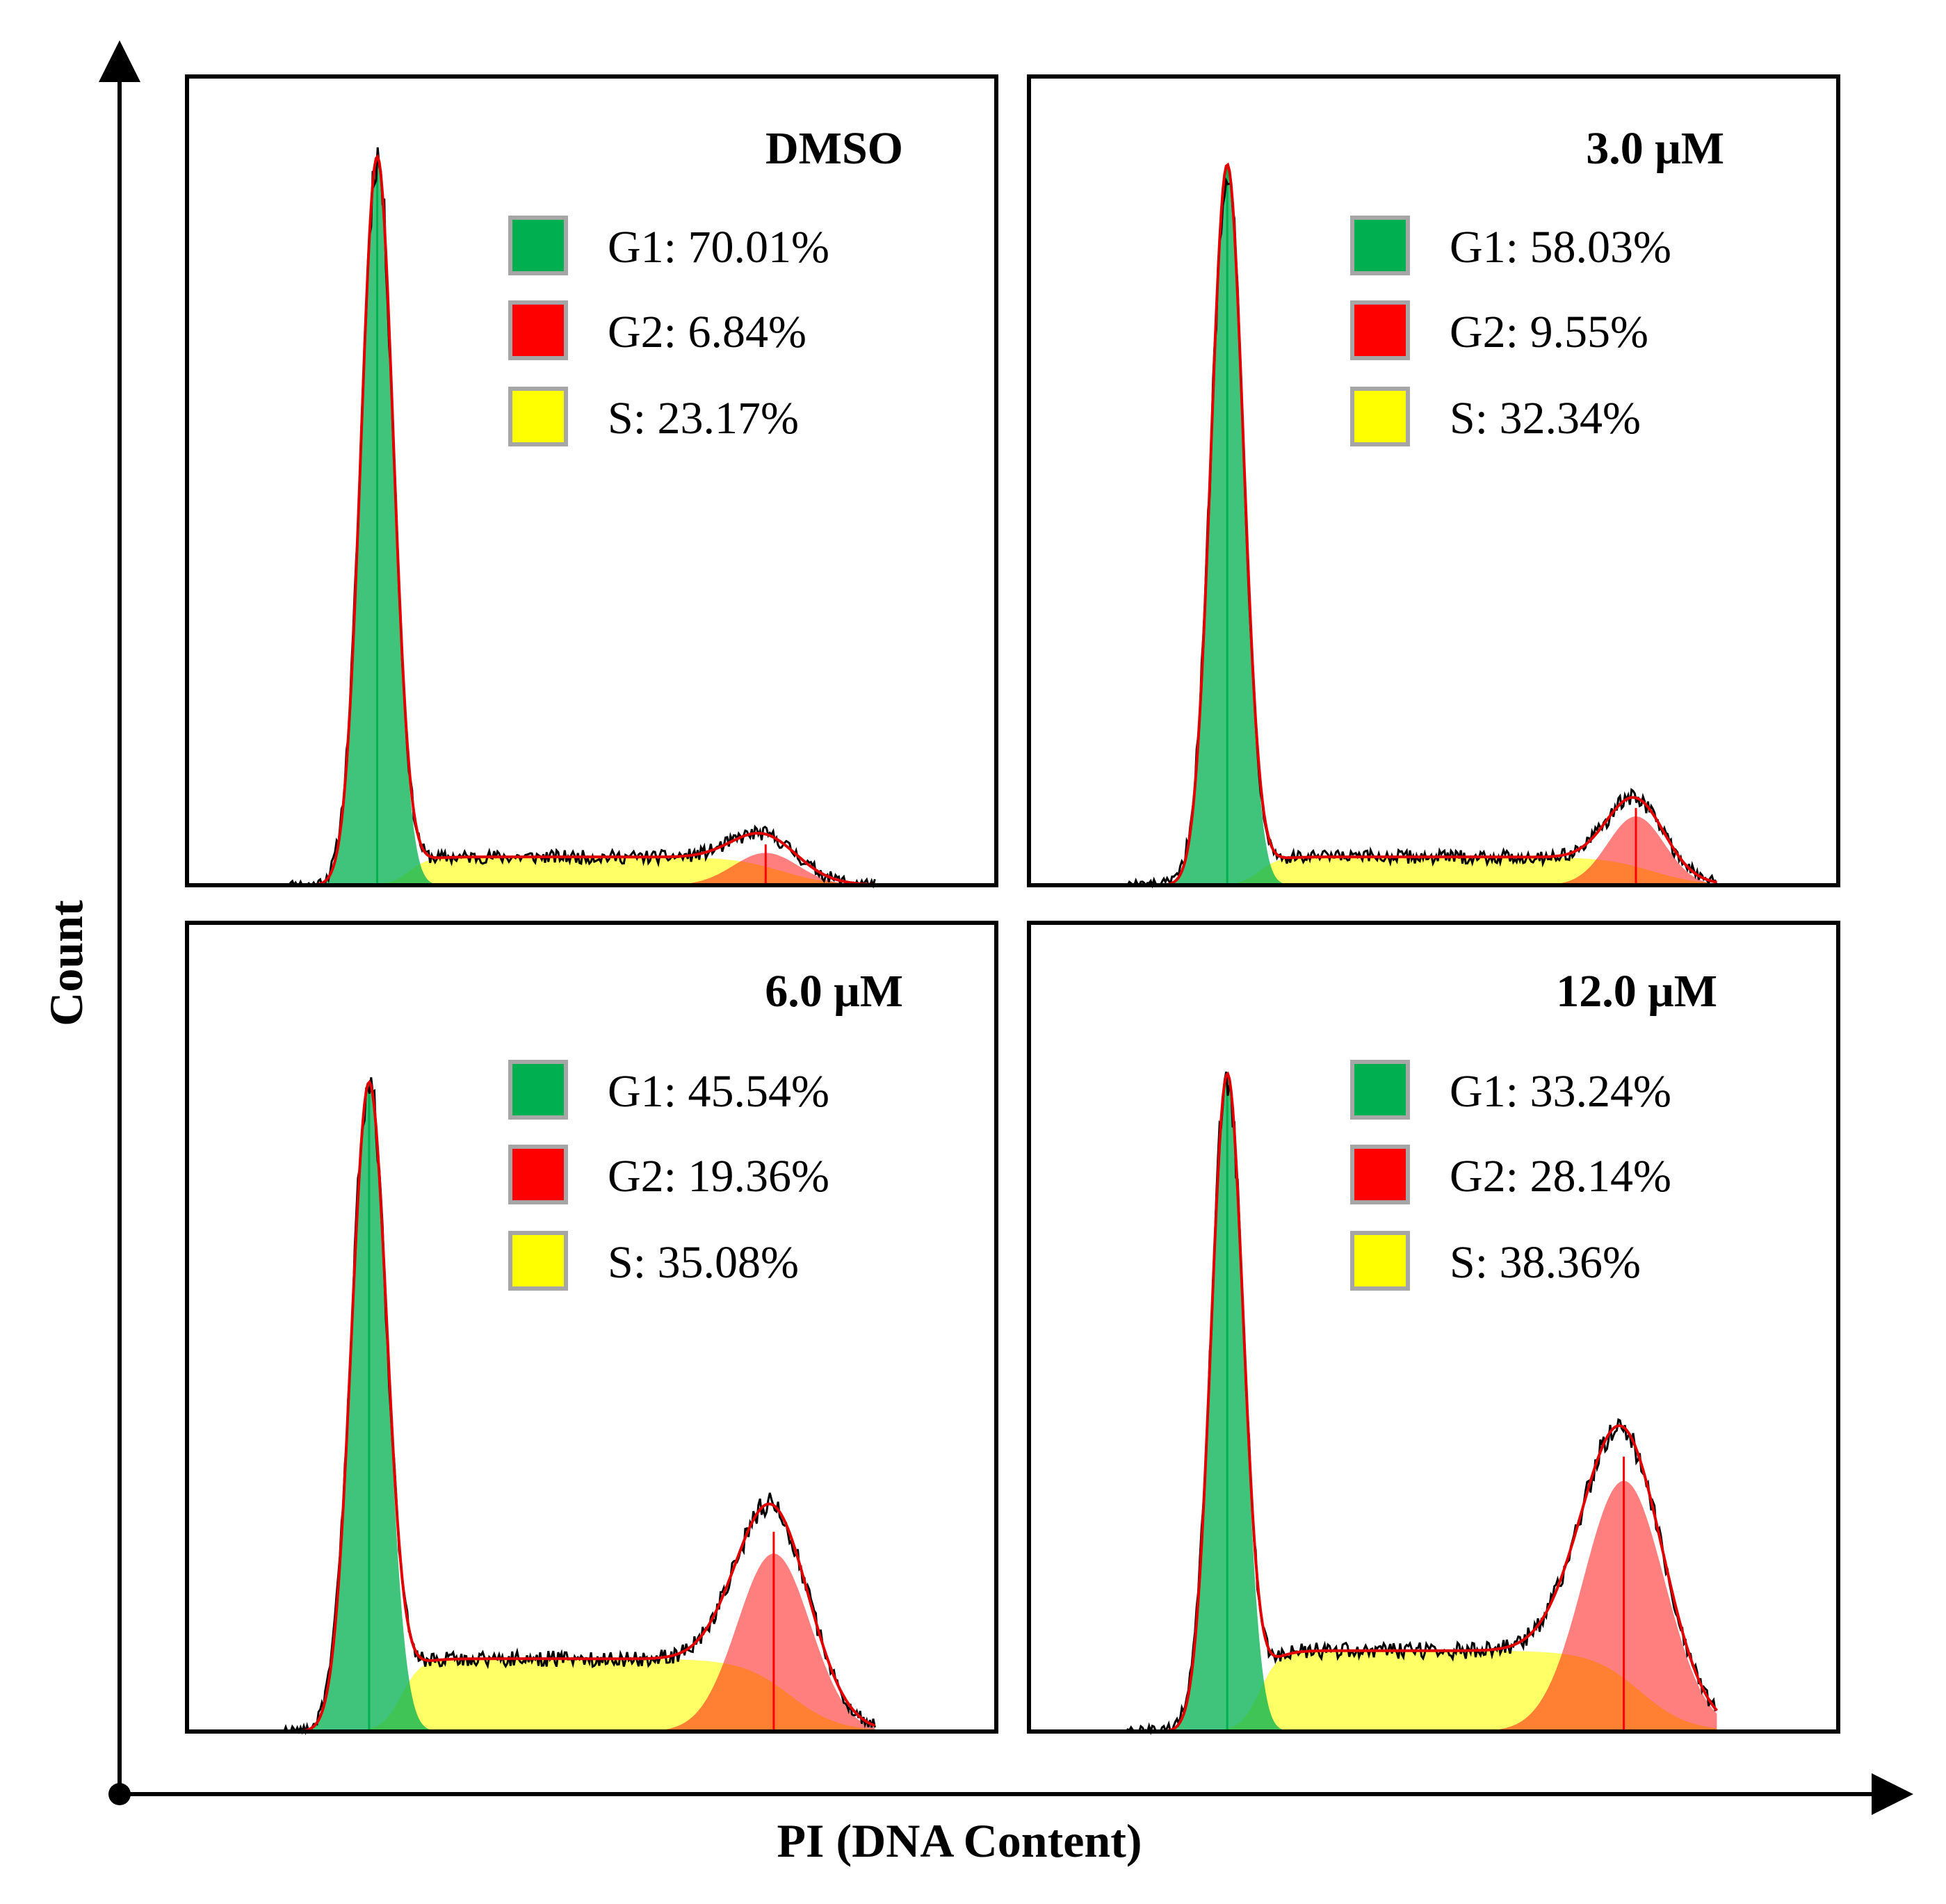 The width and height of the screenshot is (1946, 1904). I want to click on panel-title: 6.0 μM, so click(834, 991).